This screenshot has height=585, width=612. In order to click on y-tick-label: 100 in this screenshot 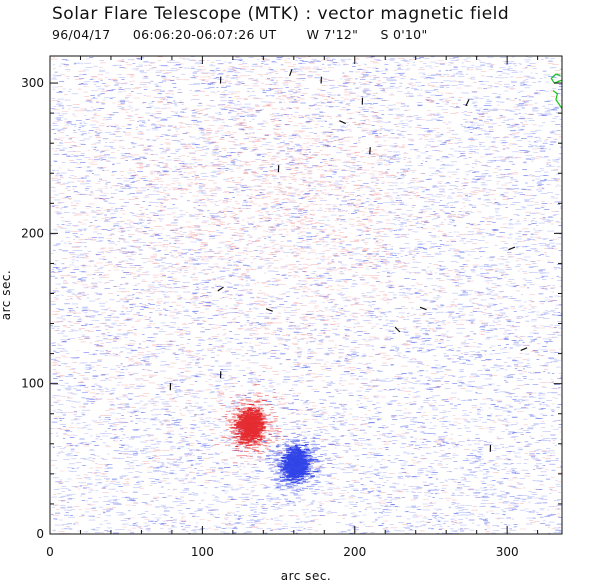, I will do `click(32, 384)`.